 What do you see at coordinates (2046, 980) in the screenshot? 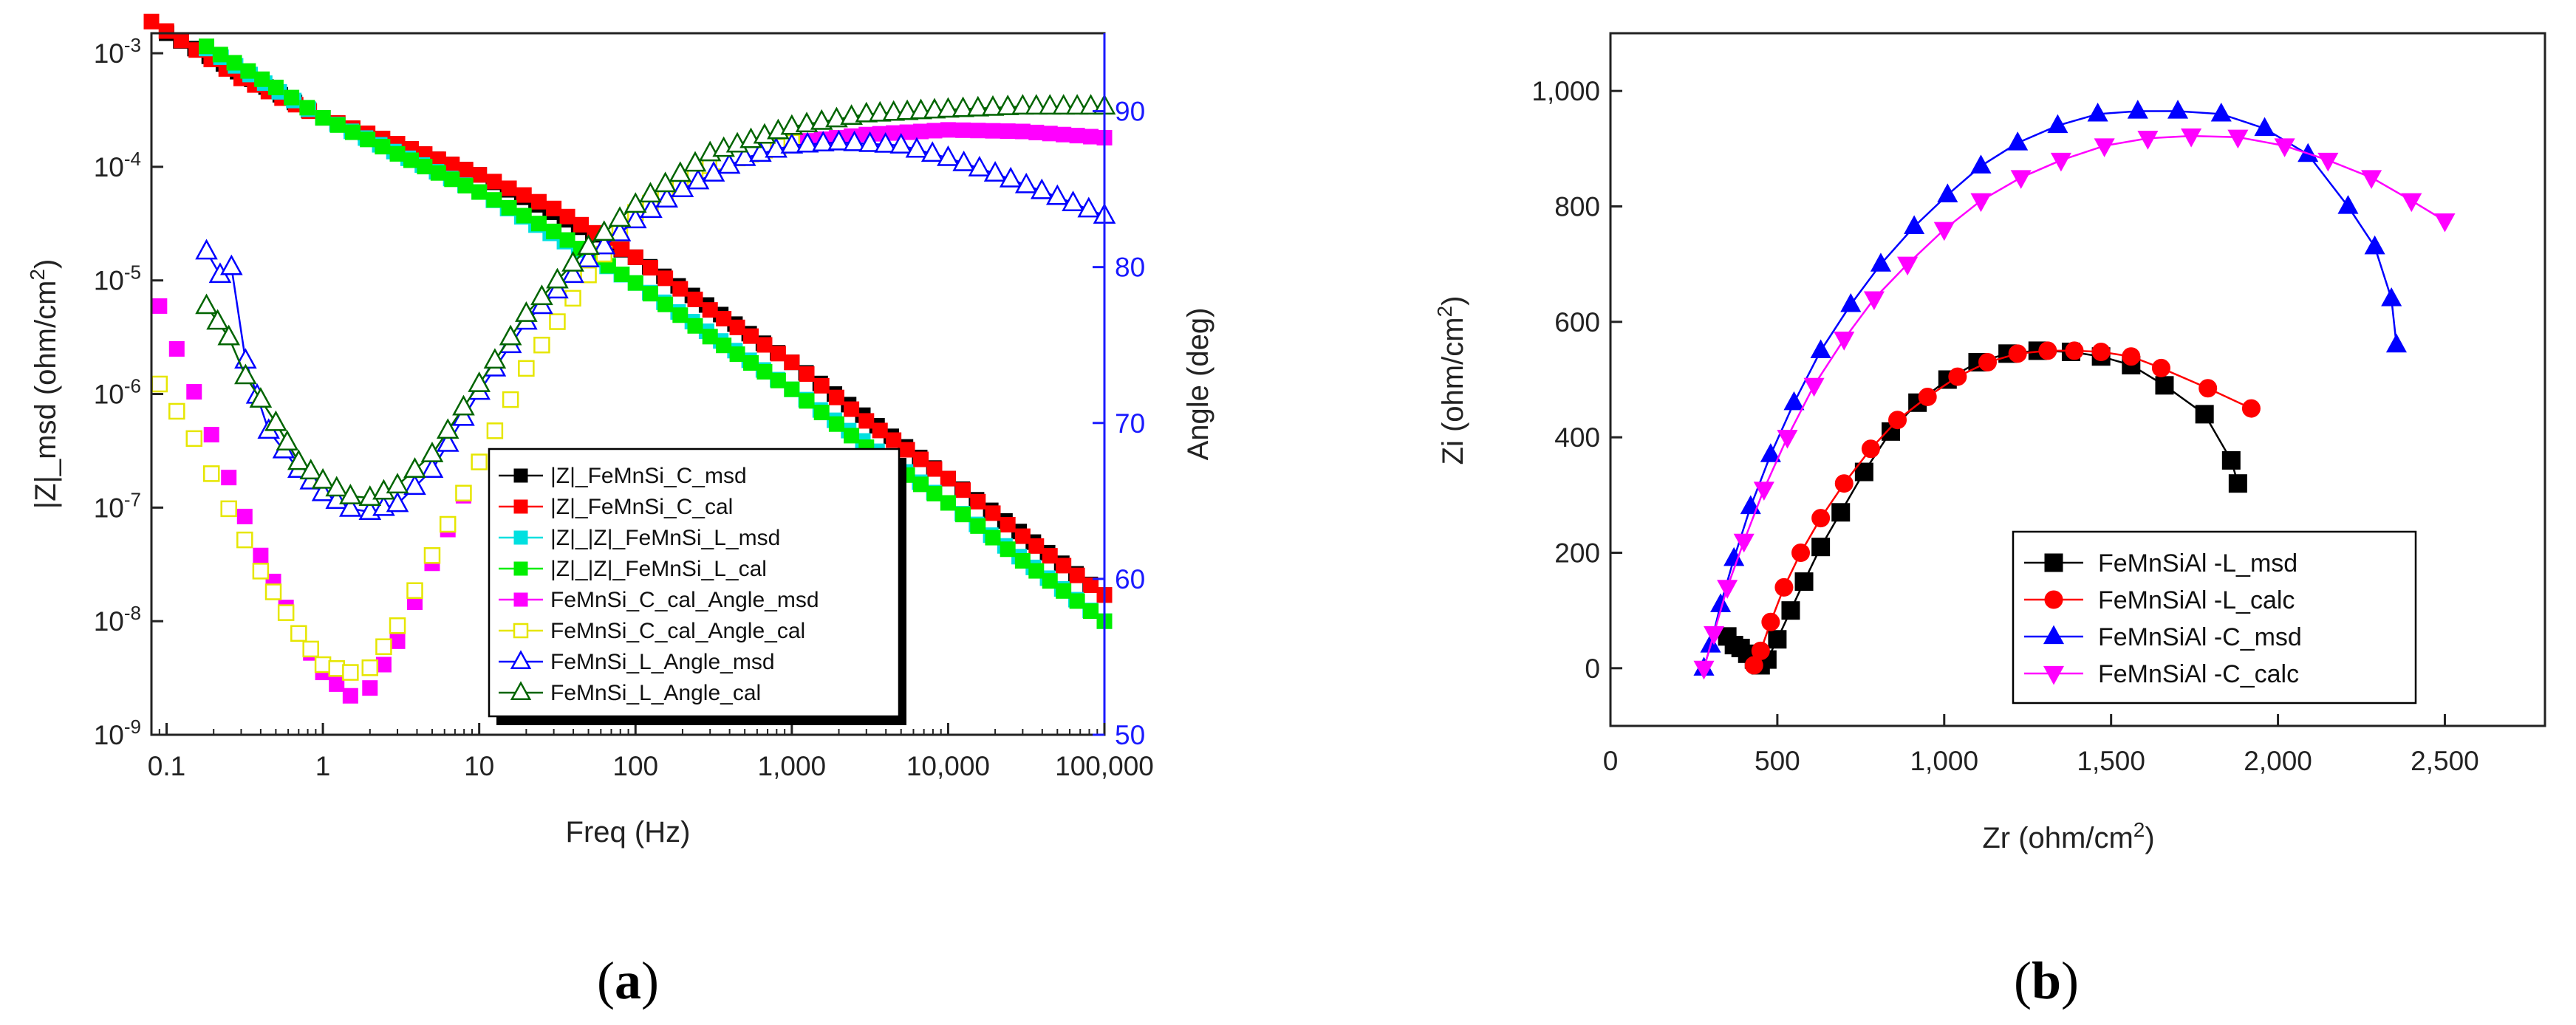
I see `panel-label-b: (b)` at bounding box center [2046, 980].